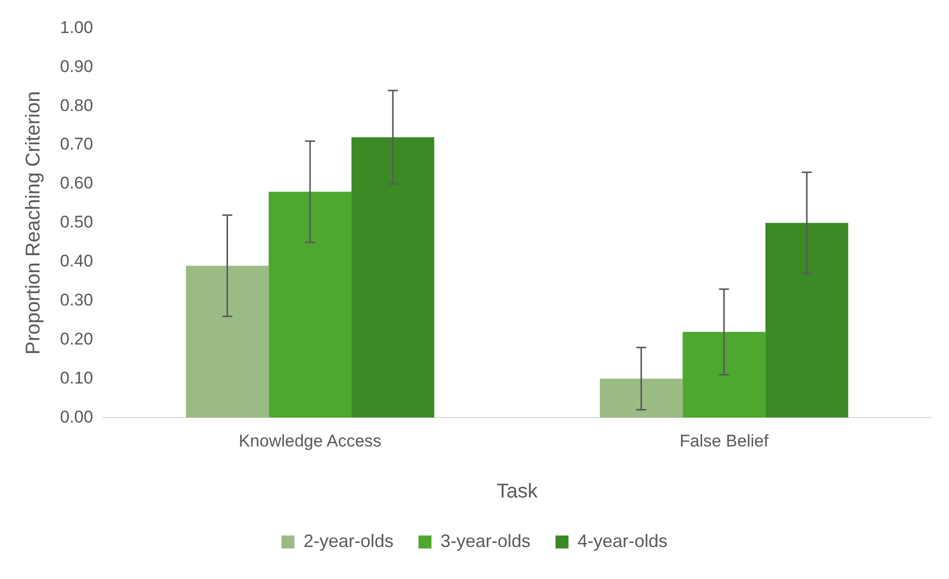  What do you see at coordinates (77, 338) in the screenshot?
I see `y-tick-label: 0.20` at bounding box center [77, 338].